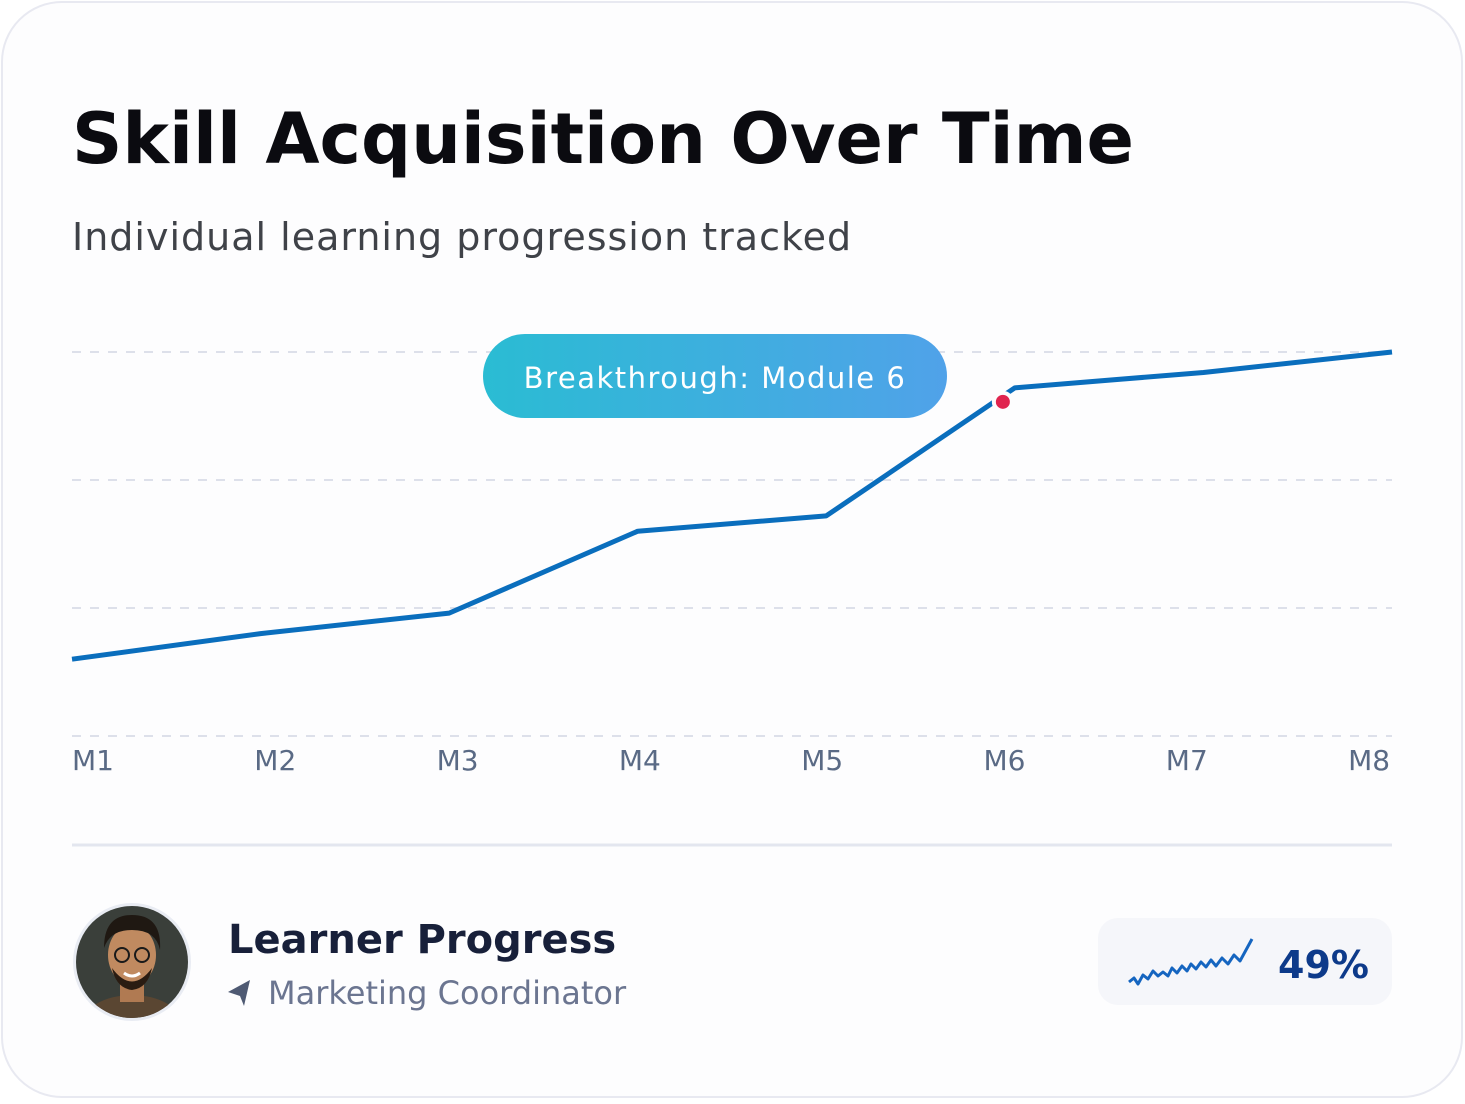  I want to click on x-tick-label: M2, so click(275, 760).